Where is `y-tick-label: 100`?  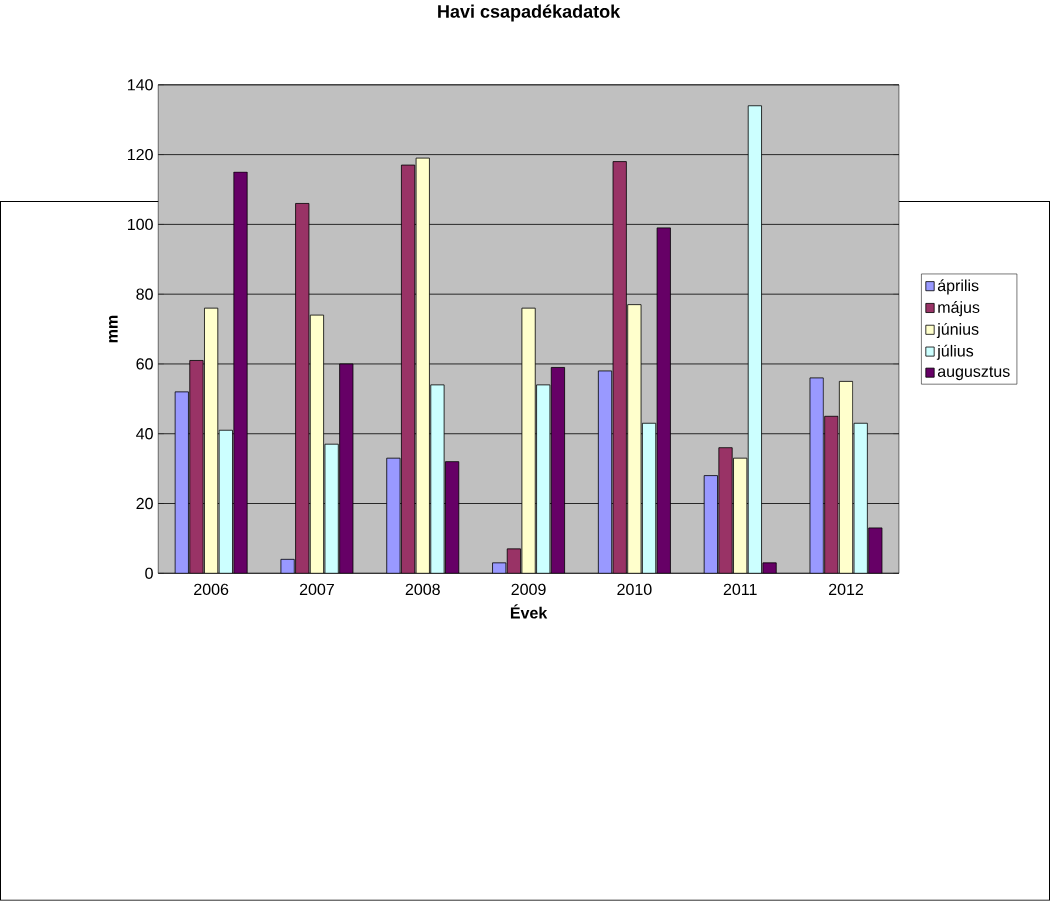 y-tick-label: 100 is located at coordinates (140, 224).